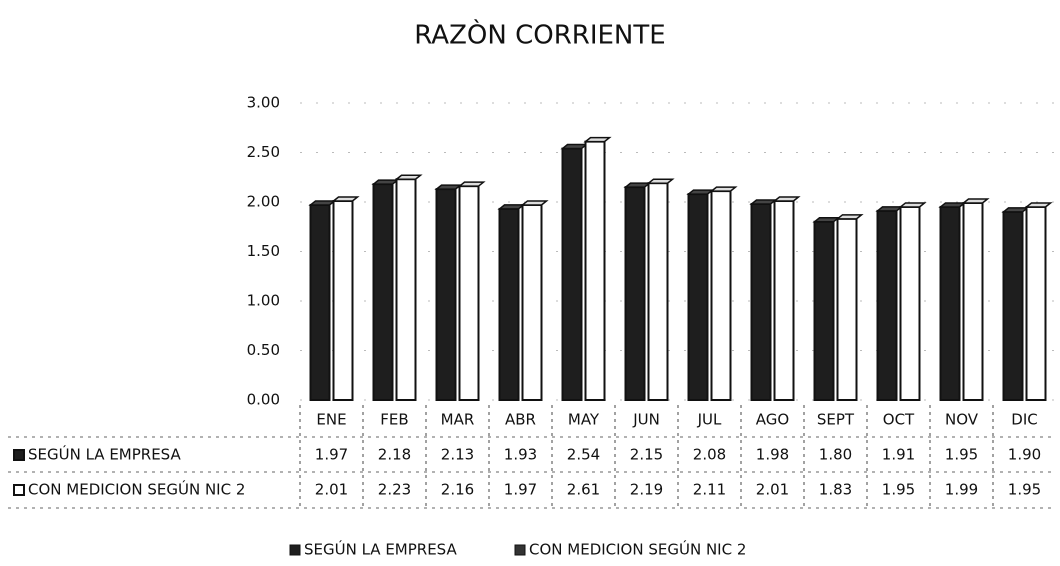  What do you see at coordinates (1024, 455) in the screenshot?
I see `table-value: 1.90` at bounding box center [1024, 455].